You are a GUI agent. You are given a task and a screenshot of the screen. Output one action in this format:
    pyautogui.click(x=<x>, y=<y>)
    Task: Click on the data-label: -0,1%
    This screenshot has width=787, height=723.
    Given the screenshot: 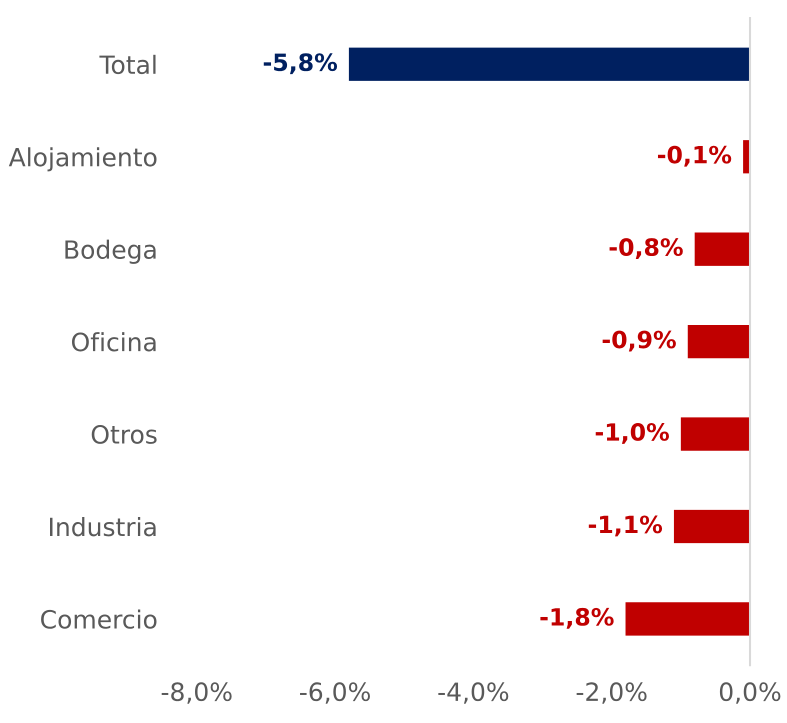 What is the action you would take?
    pyautogui.click(x=695, y=156)
    